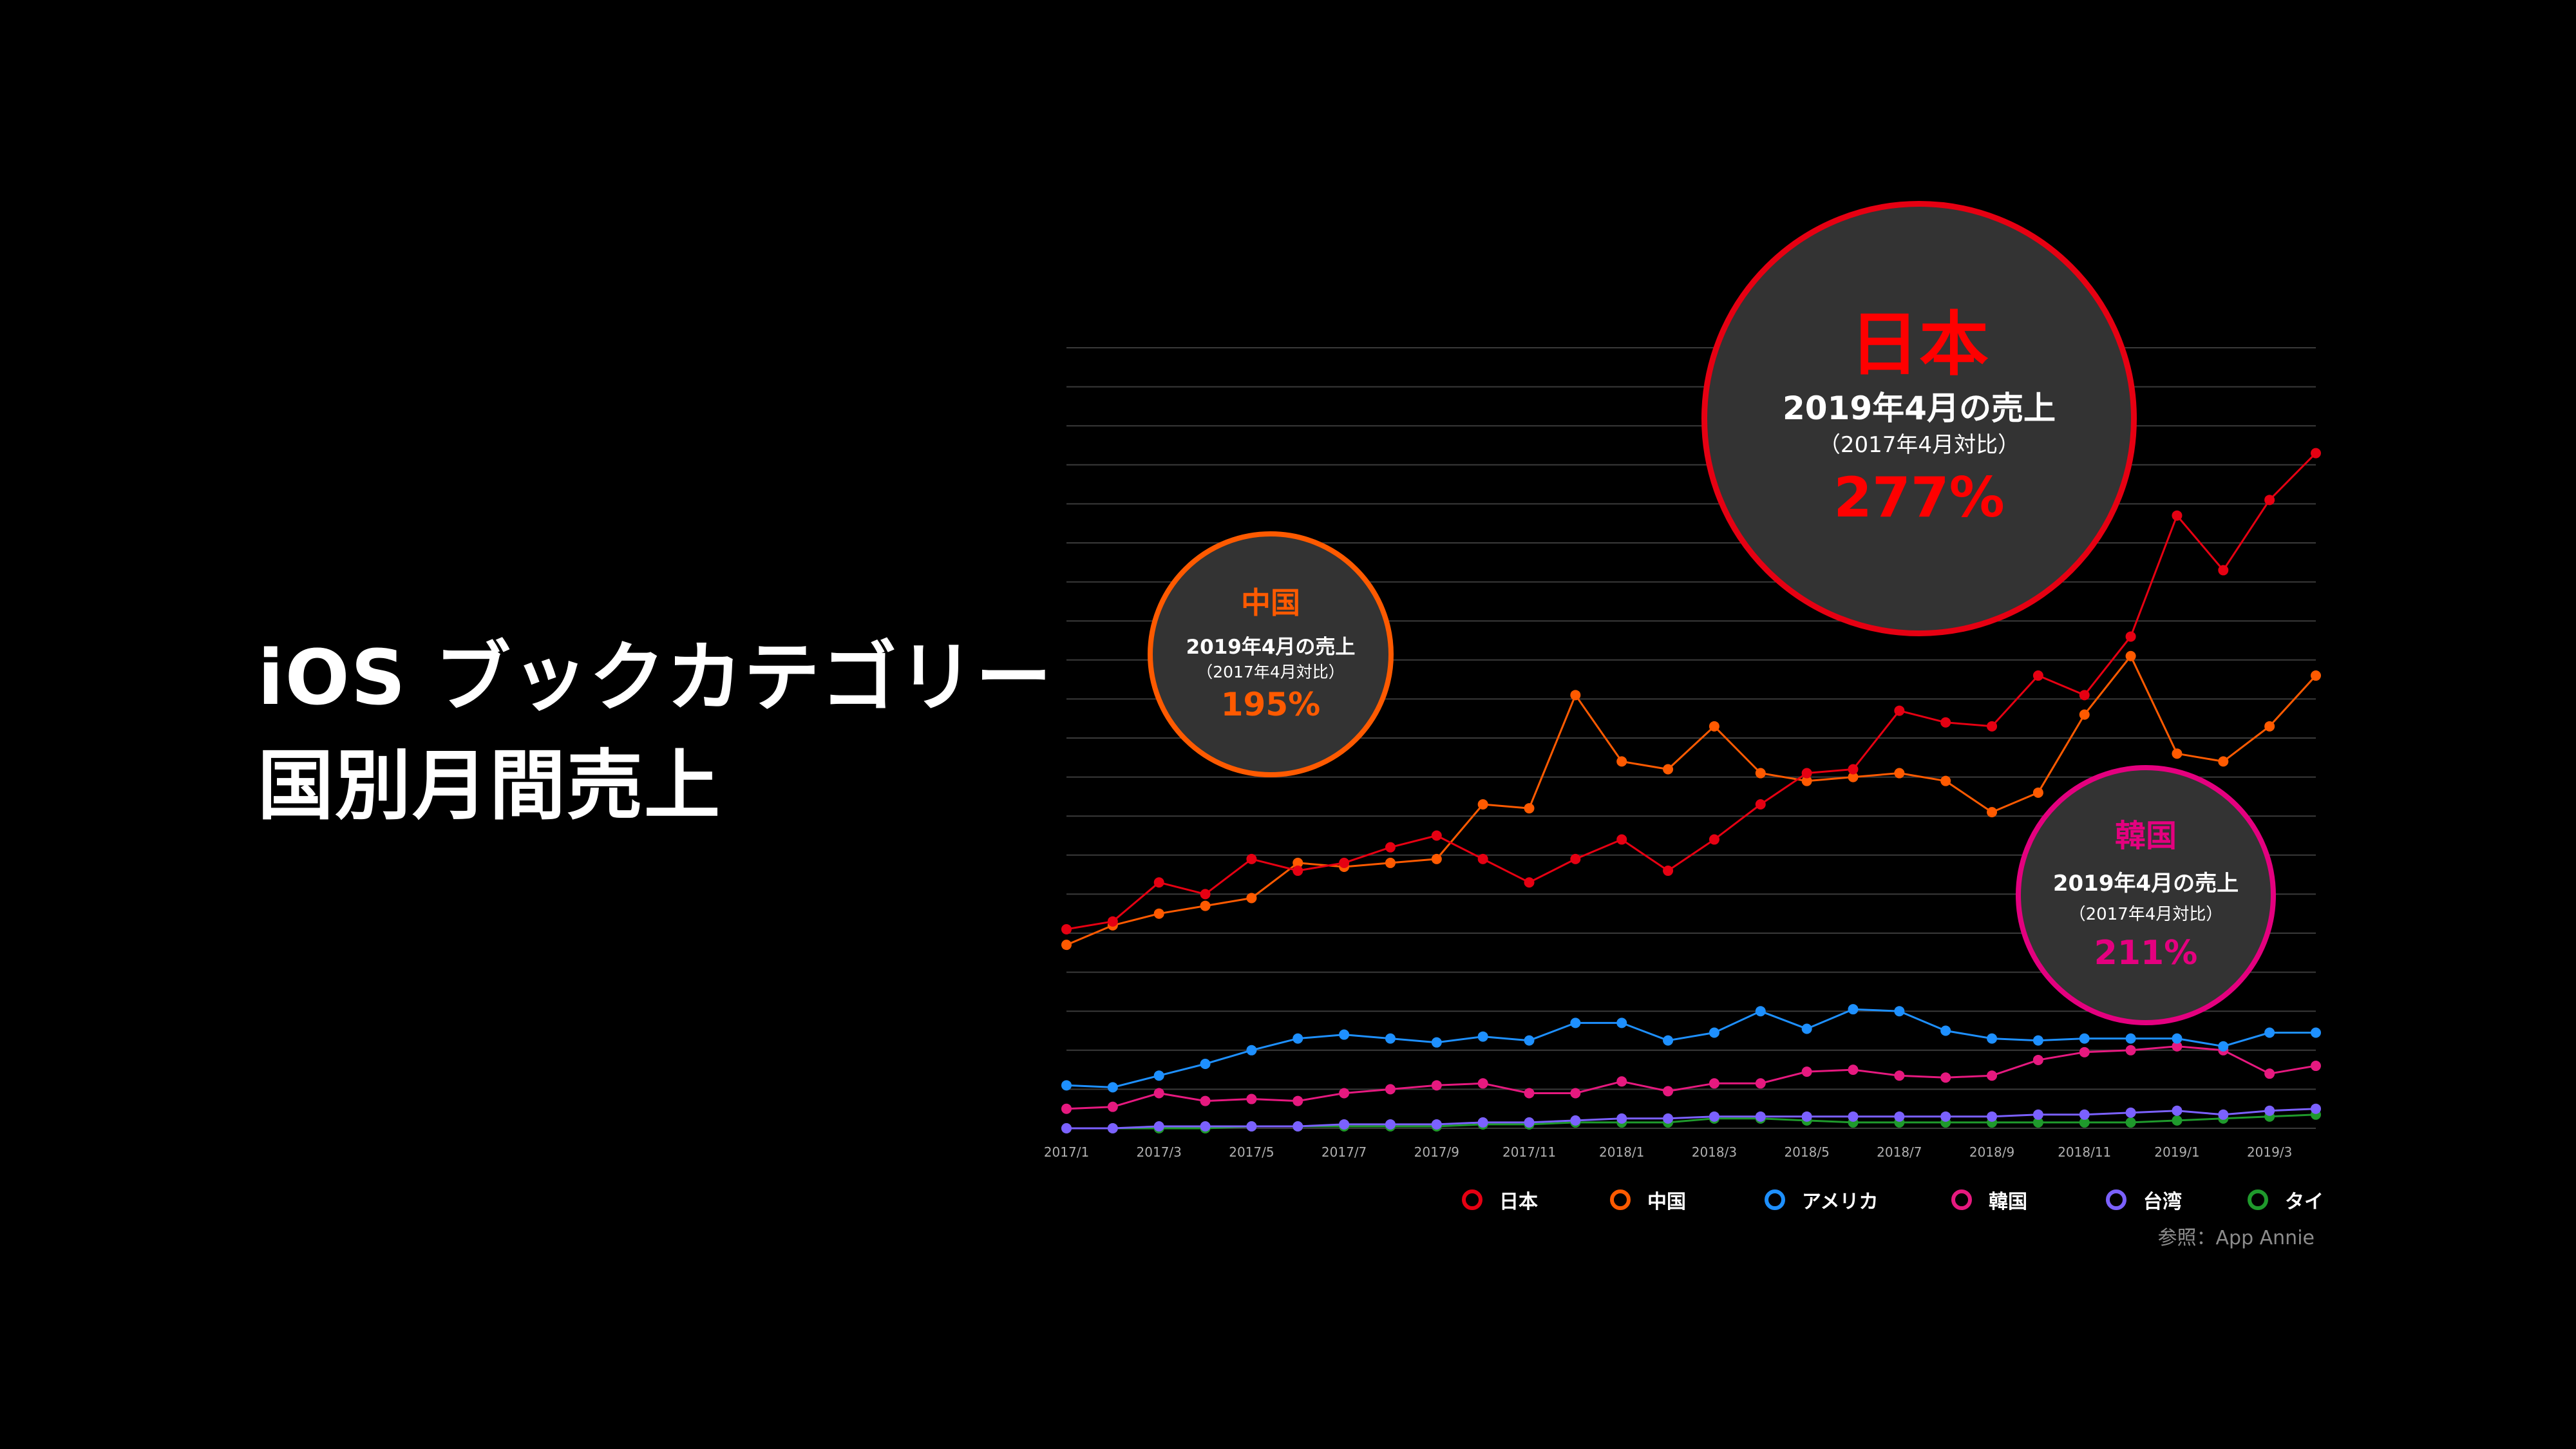 This screenshot has height=1449, width=2576. I want to click on callout-korea-line: 2019年4月の売上, so click(2145, 883).